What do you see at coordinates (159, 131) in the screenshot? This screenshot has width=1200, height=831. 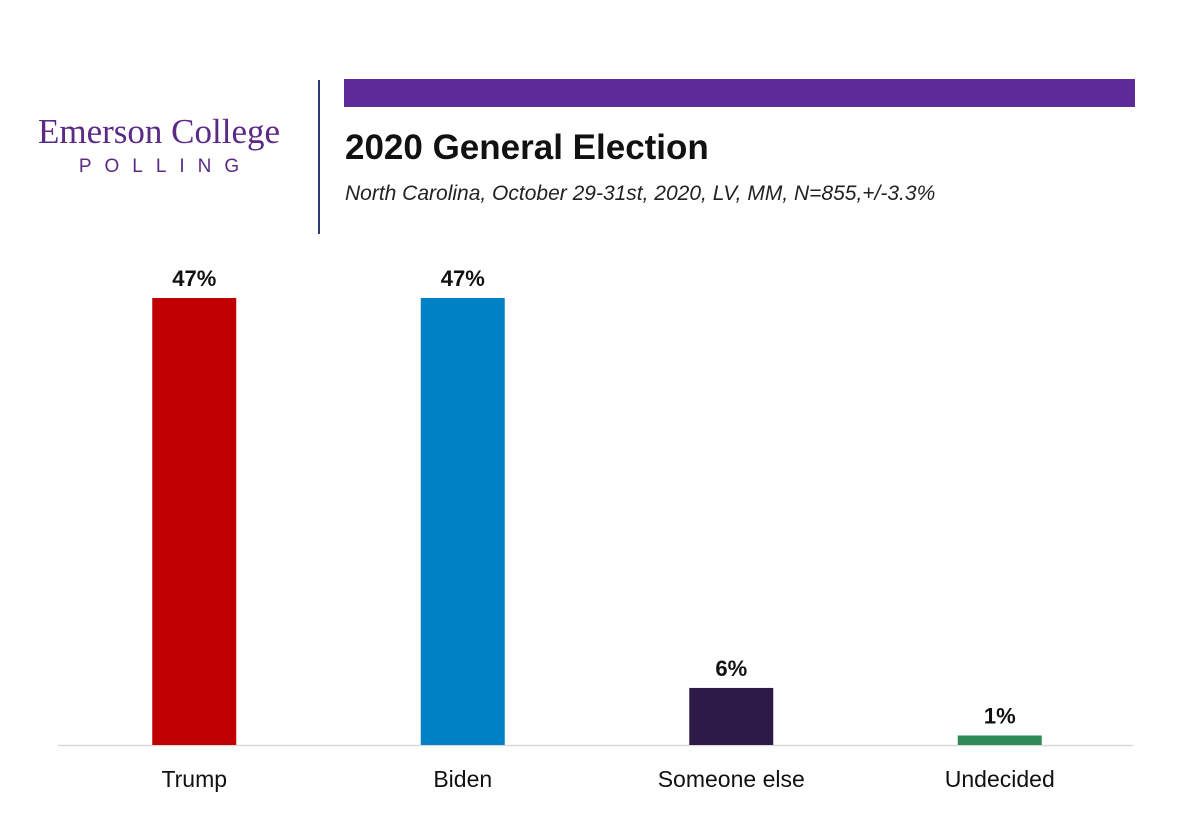 I see `logo-brand: Emerson College` at bounding box center [159, 131].